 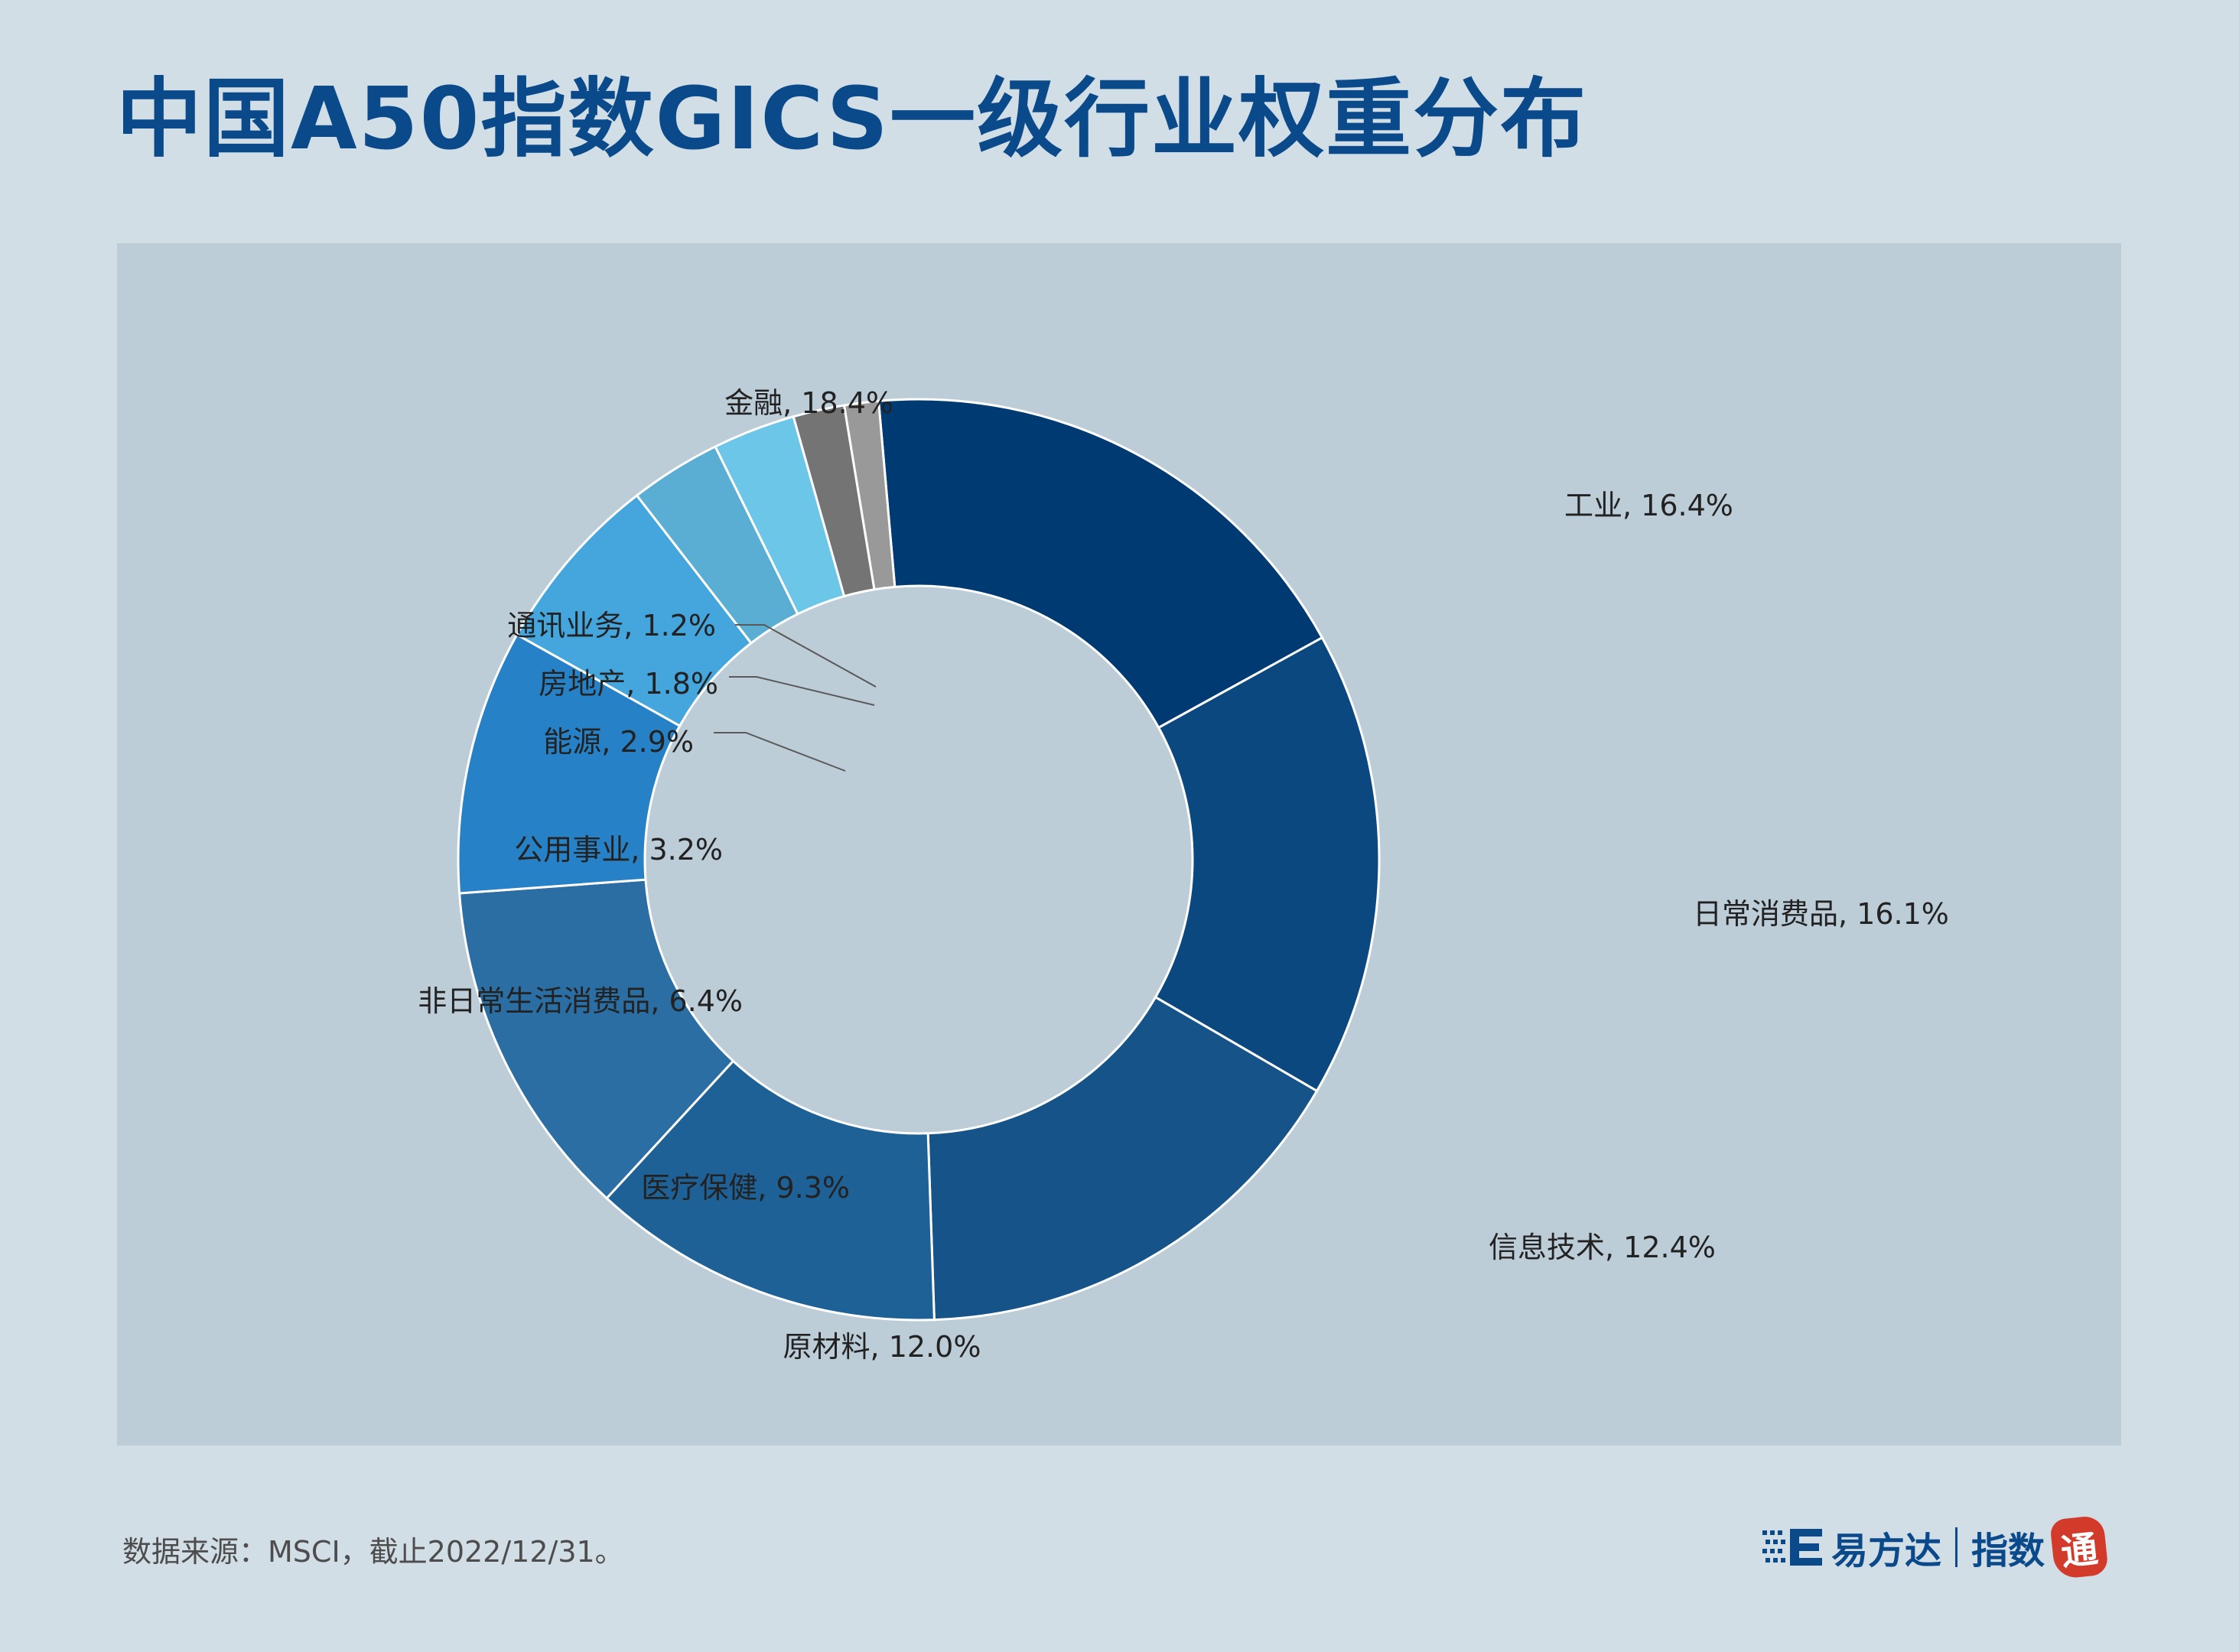 I want to click on brand-product-name: 指数, so click(x=2008, y=1551).